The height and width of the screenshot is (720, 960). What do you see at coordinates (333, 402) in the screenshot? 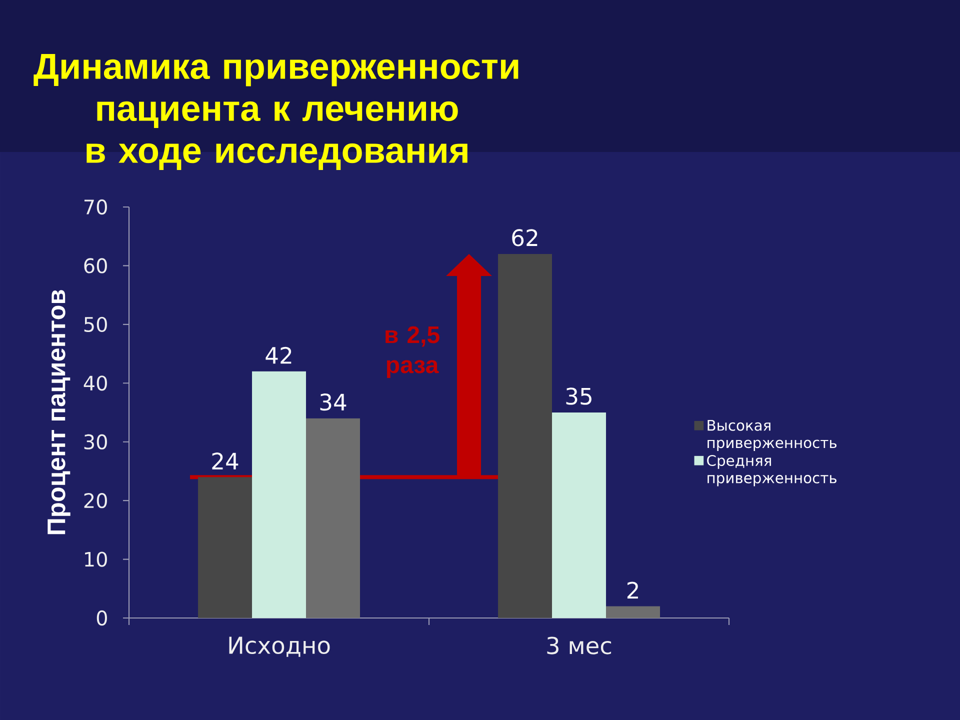
I see `data-label: 34` at bounding box center [333, 402].